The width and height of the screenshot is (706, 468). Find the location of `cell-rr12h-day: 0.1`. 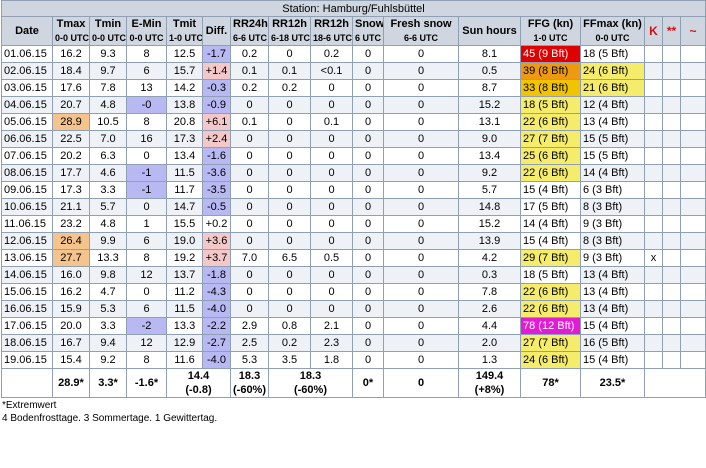

cell-rr12h-day: 0.1 is located at coordinates (289, 71).